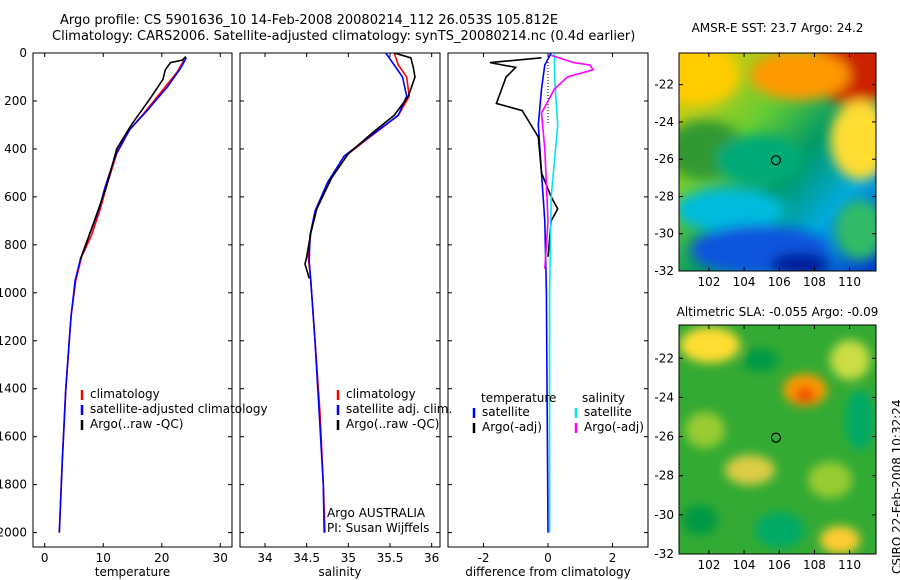 Image resolution: width=900 pixels, height=580 pixels. What do you see at coordinates (132, 572) in the screenshot?
I see `x-axis-label: temperature` at bounding box center [132, 572].